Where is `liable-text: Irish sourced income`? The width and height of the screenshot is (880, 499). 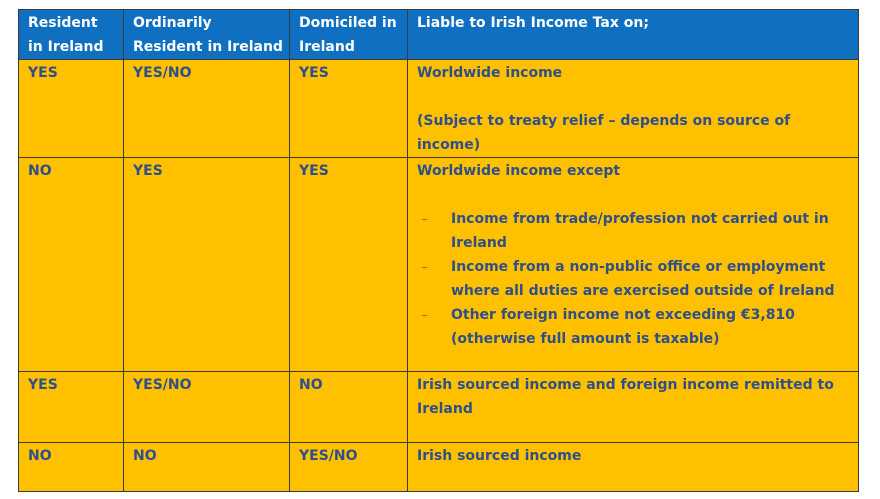 liable-text: Irish sourced income is located at coordinates (499, 456).